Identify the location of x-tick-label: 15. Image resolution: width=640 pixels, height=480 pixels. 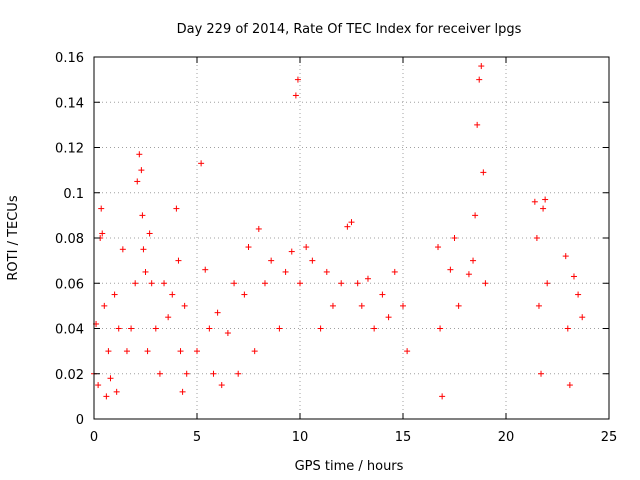
(403, 437).